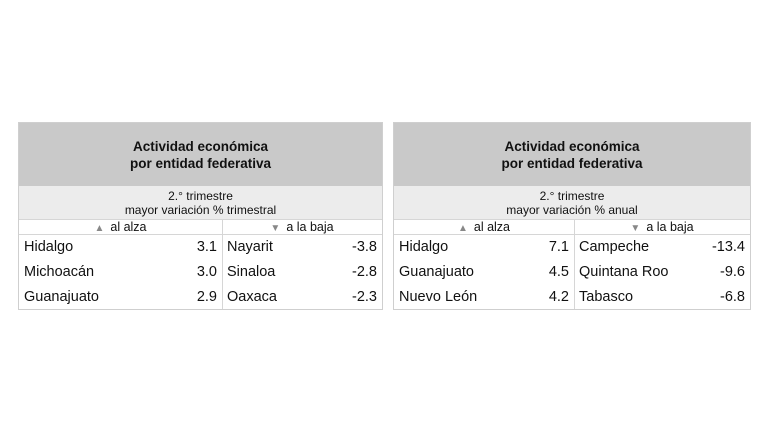 This screenshot has height=432, width=768. I want to click on value-cell: -2.8, so click(364, 272).